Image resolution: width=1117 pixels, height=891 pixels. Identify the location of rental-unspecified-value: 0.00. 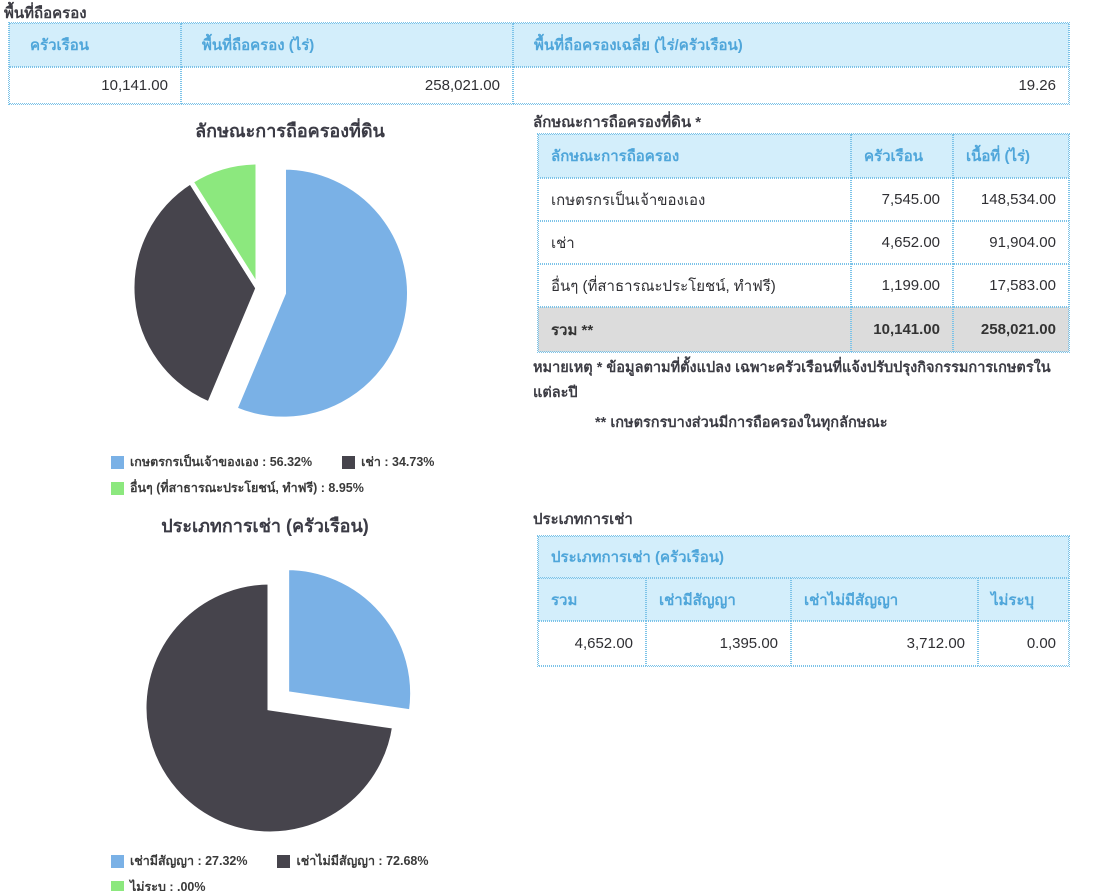
(1024, 643).